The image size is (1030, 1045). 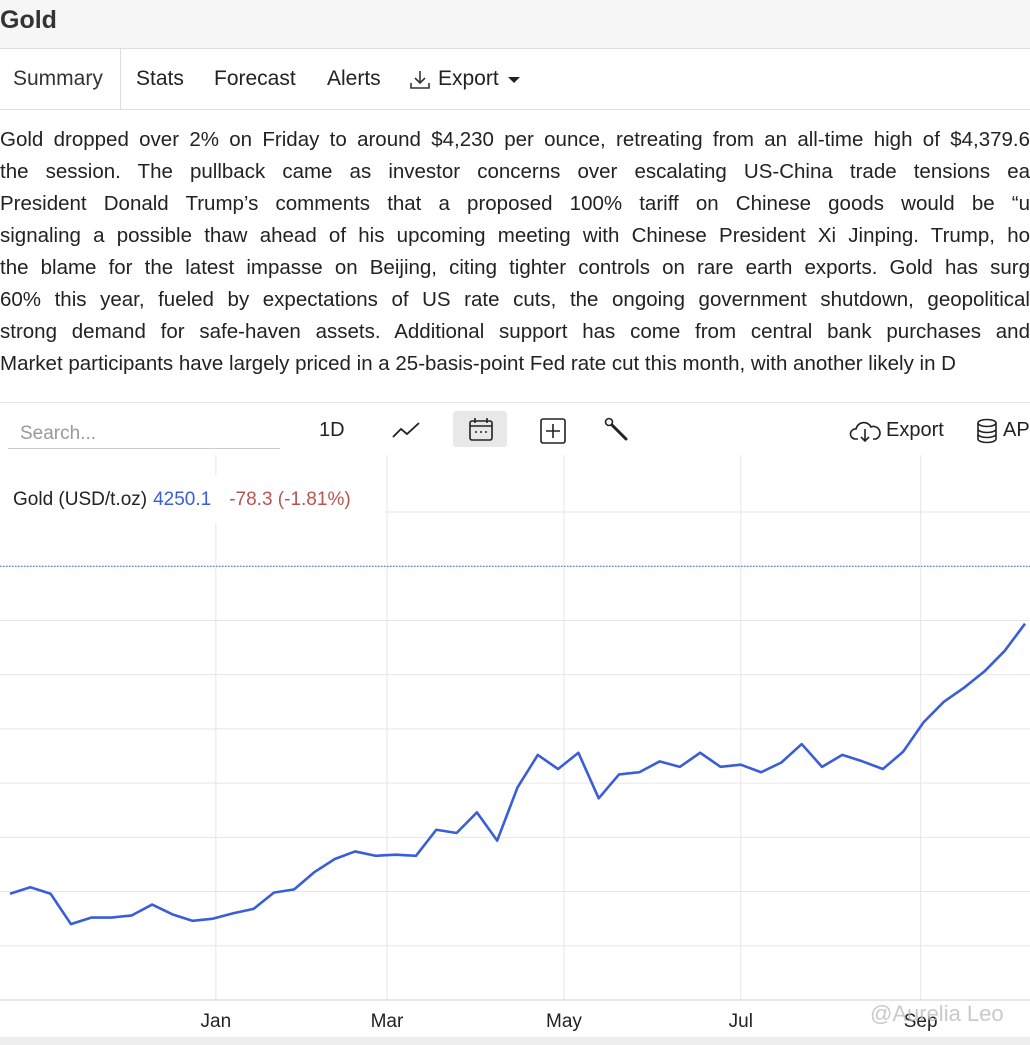 What do you see at coordinates (255, 78) in the screenshot?
I see `tab: Forecast` at bounding box center [255, 78].